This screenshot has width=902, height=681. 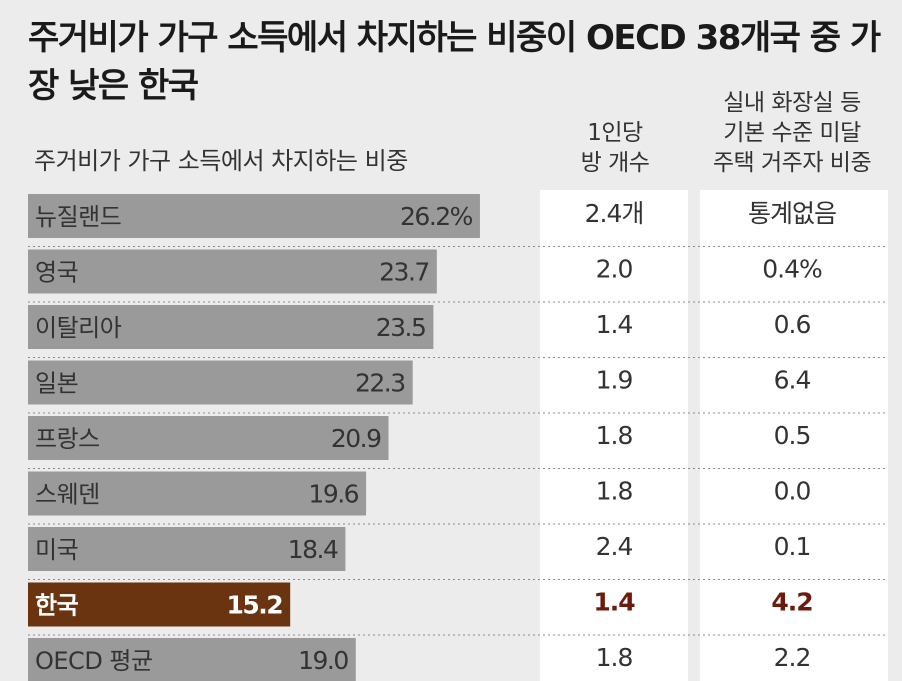 What do you see at coordinates (792, 163) in the screenshot?
I see `header-facility-line3: 주택 거주자 비중` at bounding box center [792, 163].